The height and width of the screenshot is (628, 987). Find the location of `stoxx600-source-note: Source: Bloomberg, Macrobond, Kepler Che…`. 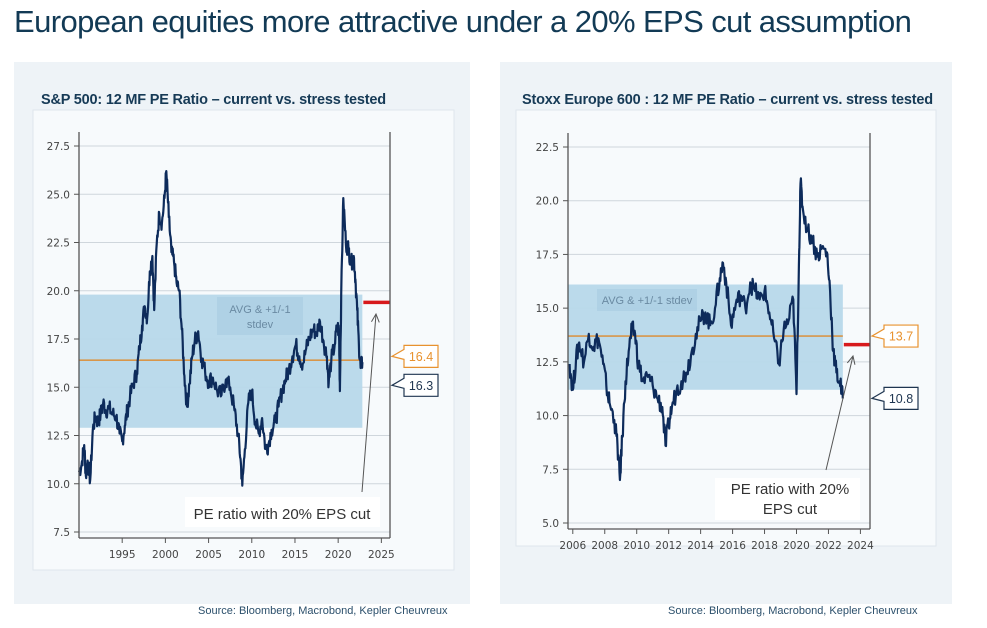

stoxx600-source-note: Source: Bloomberg, Macrobond, Kepler Che… is located at coordinates (793, 611).